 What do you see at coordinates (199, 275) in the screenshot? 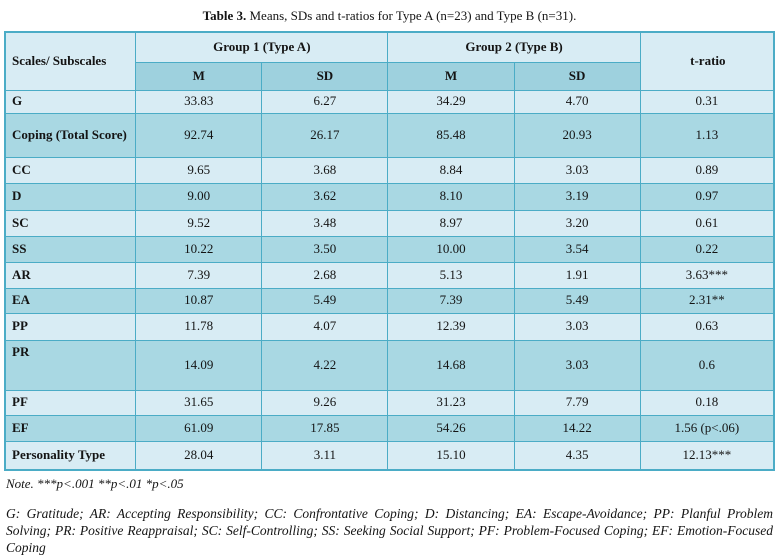
I see `group1-m-cell: 7.39` at bounding box center [199, 275].